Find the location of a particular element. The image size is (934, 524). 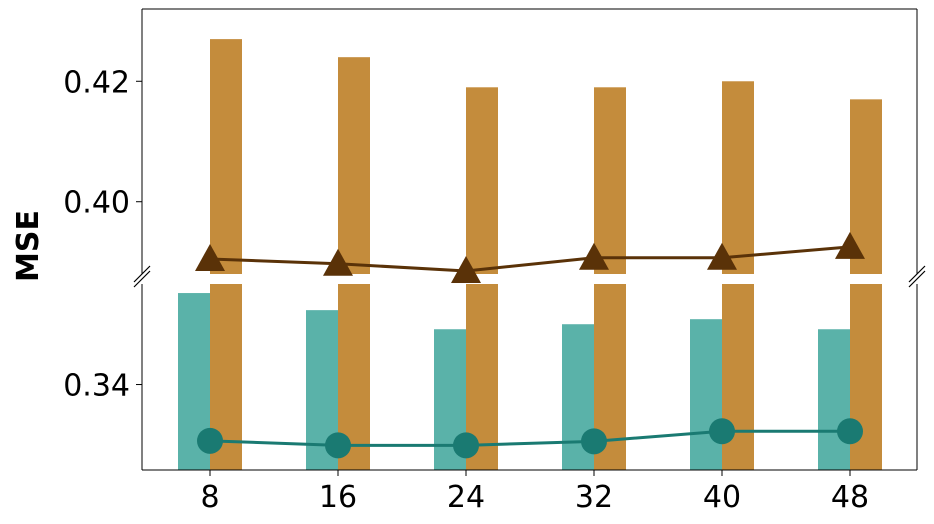

line-series-circle is located at coordinates (529, 438).